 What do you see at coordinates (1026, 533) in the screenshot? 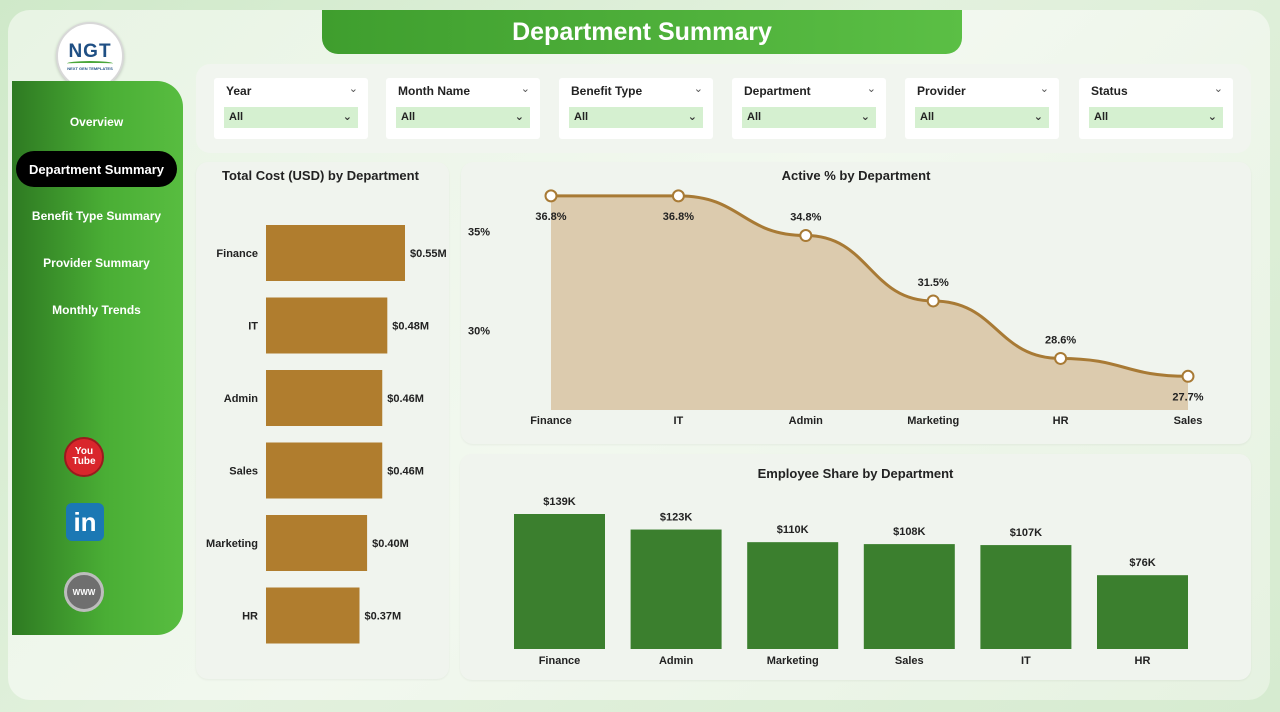
I see `data-label: $107K` at bounding box center [1026, 533].